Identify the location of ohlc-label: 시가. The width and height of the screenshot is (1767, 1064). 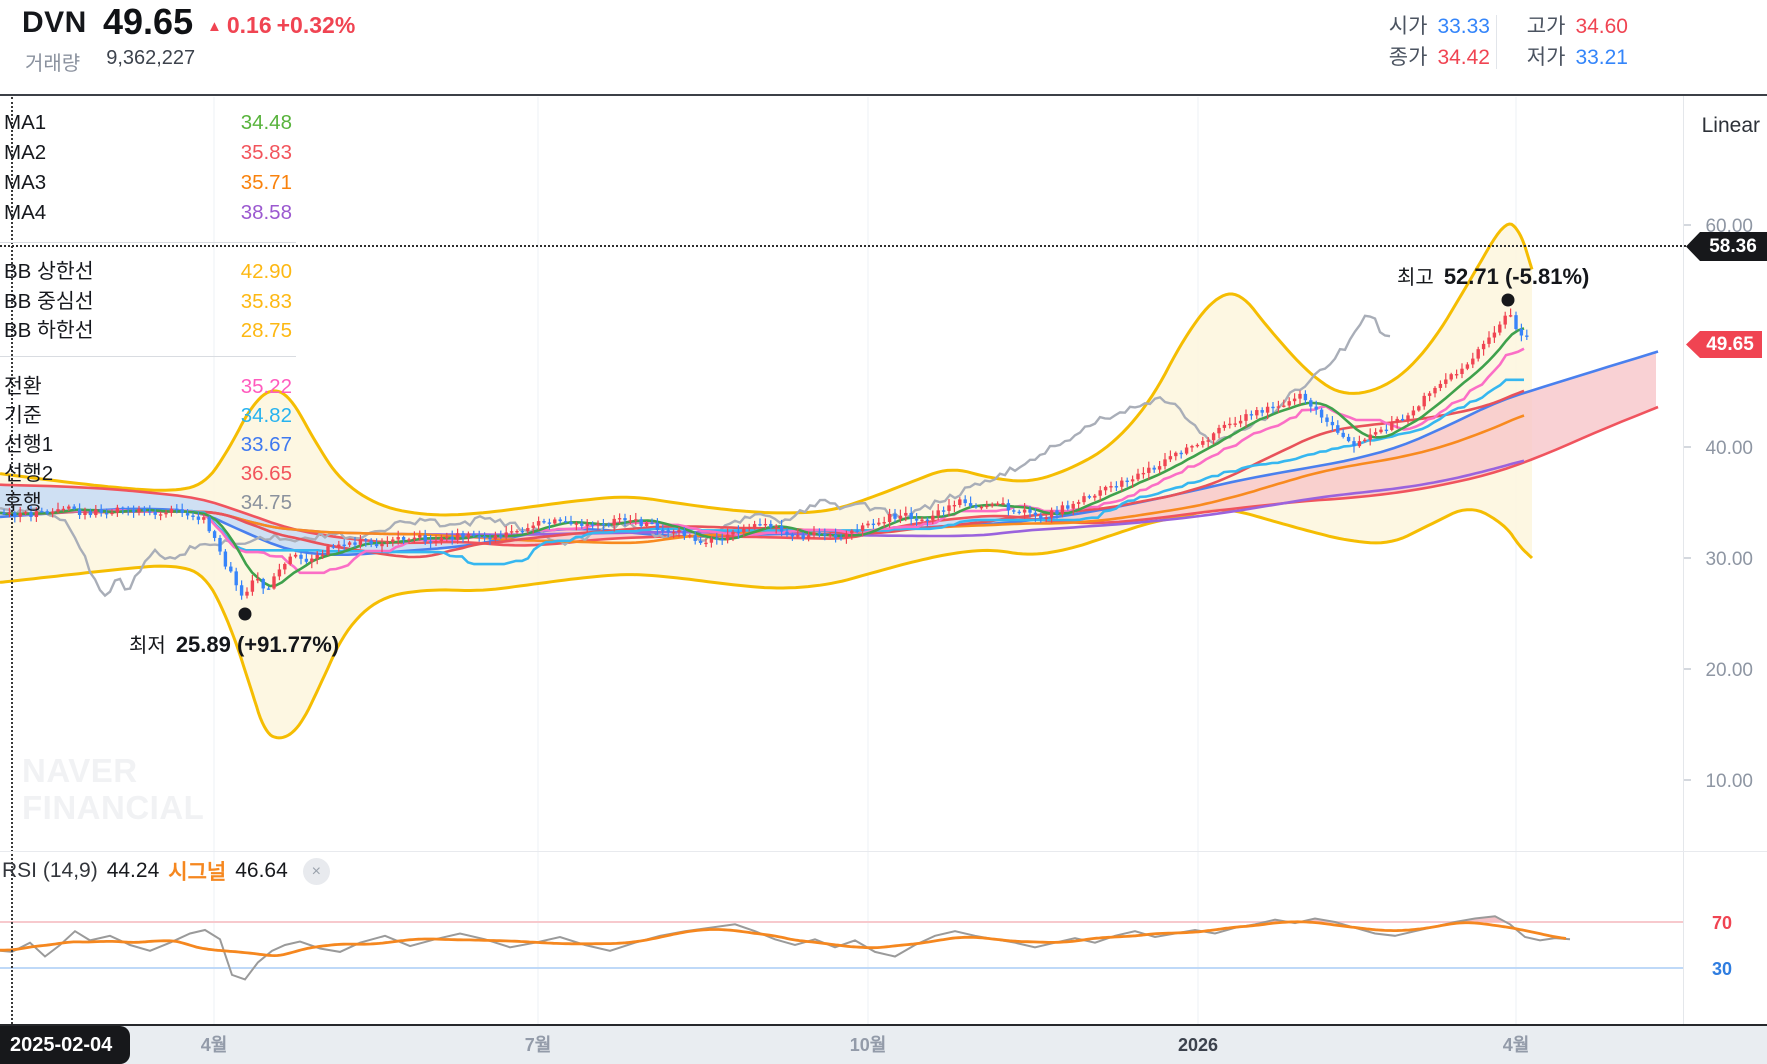
(1408, 26).